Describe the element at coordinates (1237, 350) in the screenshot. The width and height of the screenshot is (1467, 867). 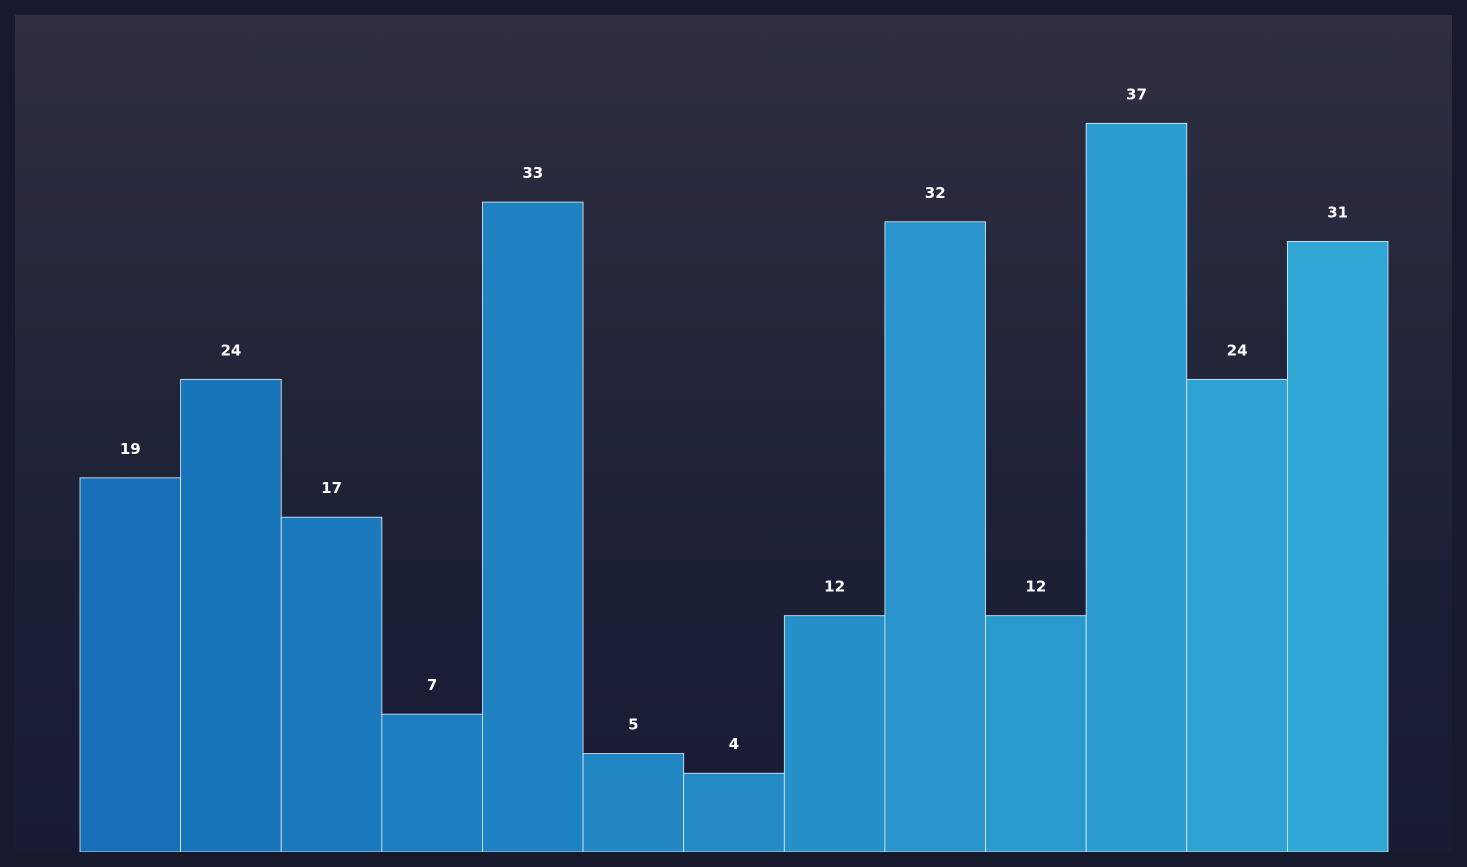
I see `bar-value-label-12: 24` at that location.